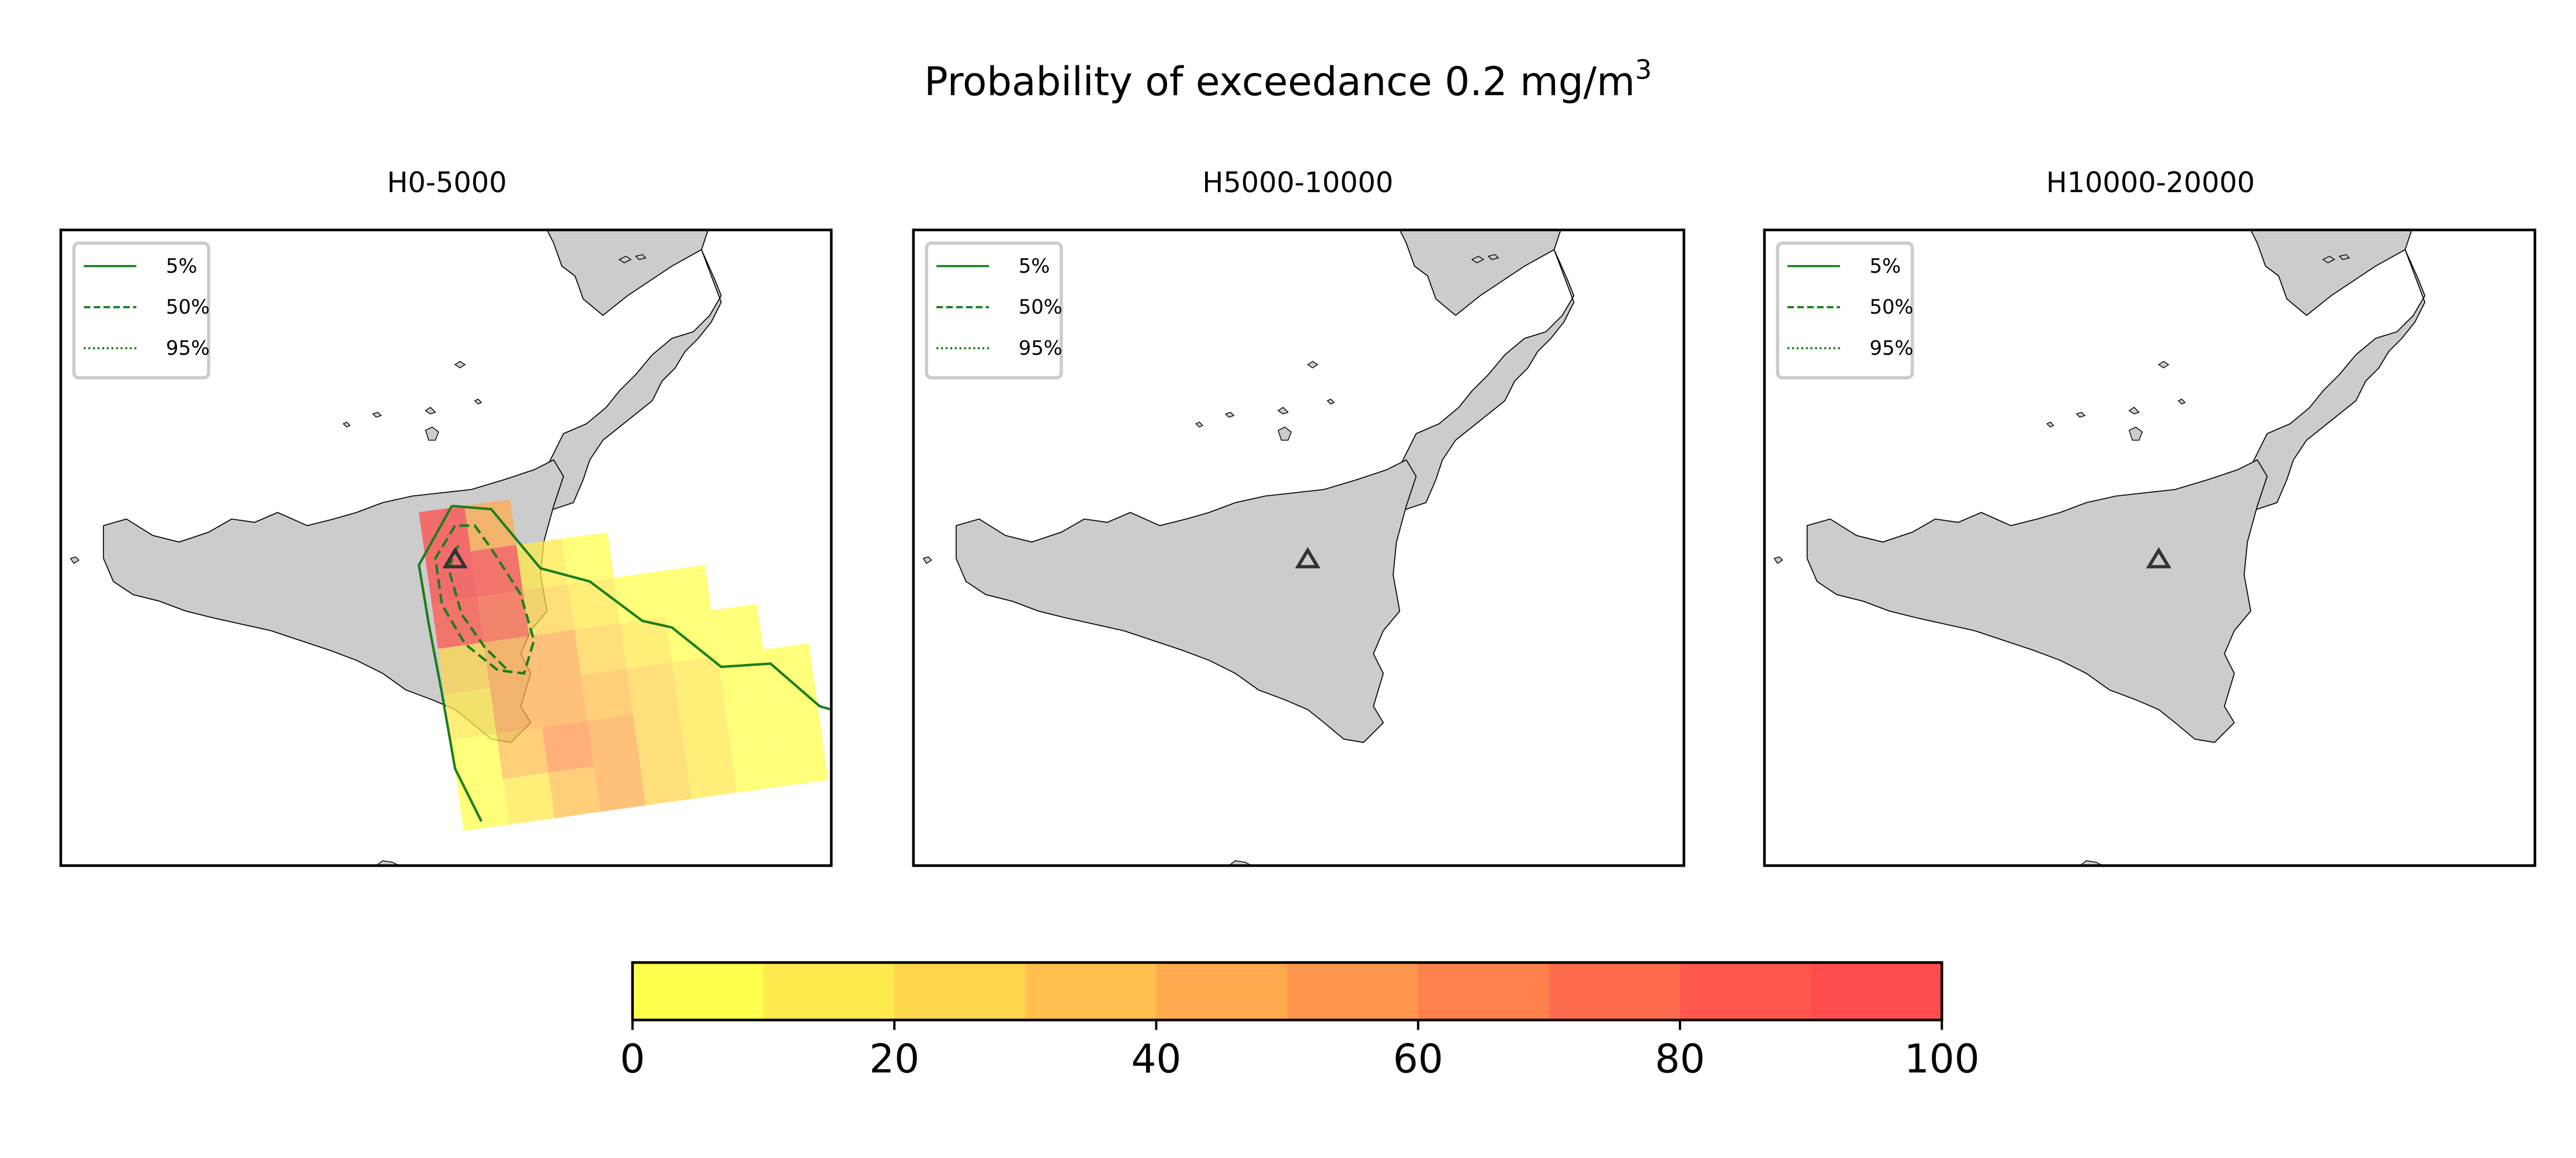 The height and width of the screenshot is (1158, 2576). I want to click on colorbar-tick-label: 80, so click(1680, 1059).